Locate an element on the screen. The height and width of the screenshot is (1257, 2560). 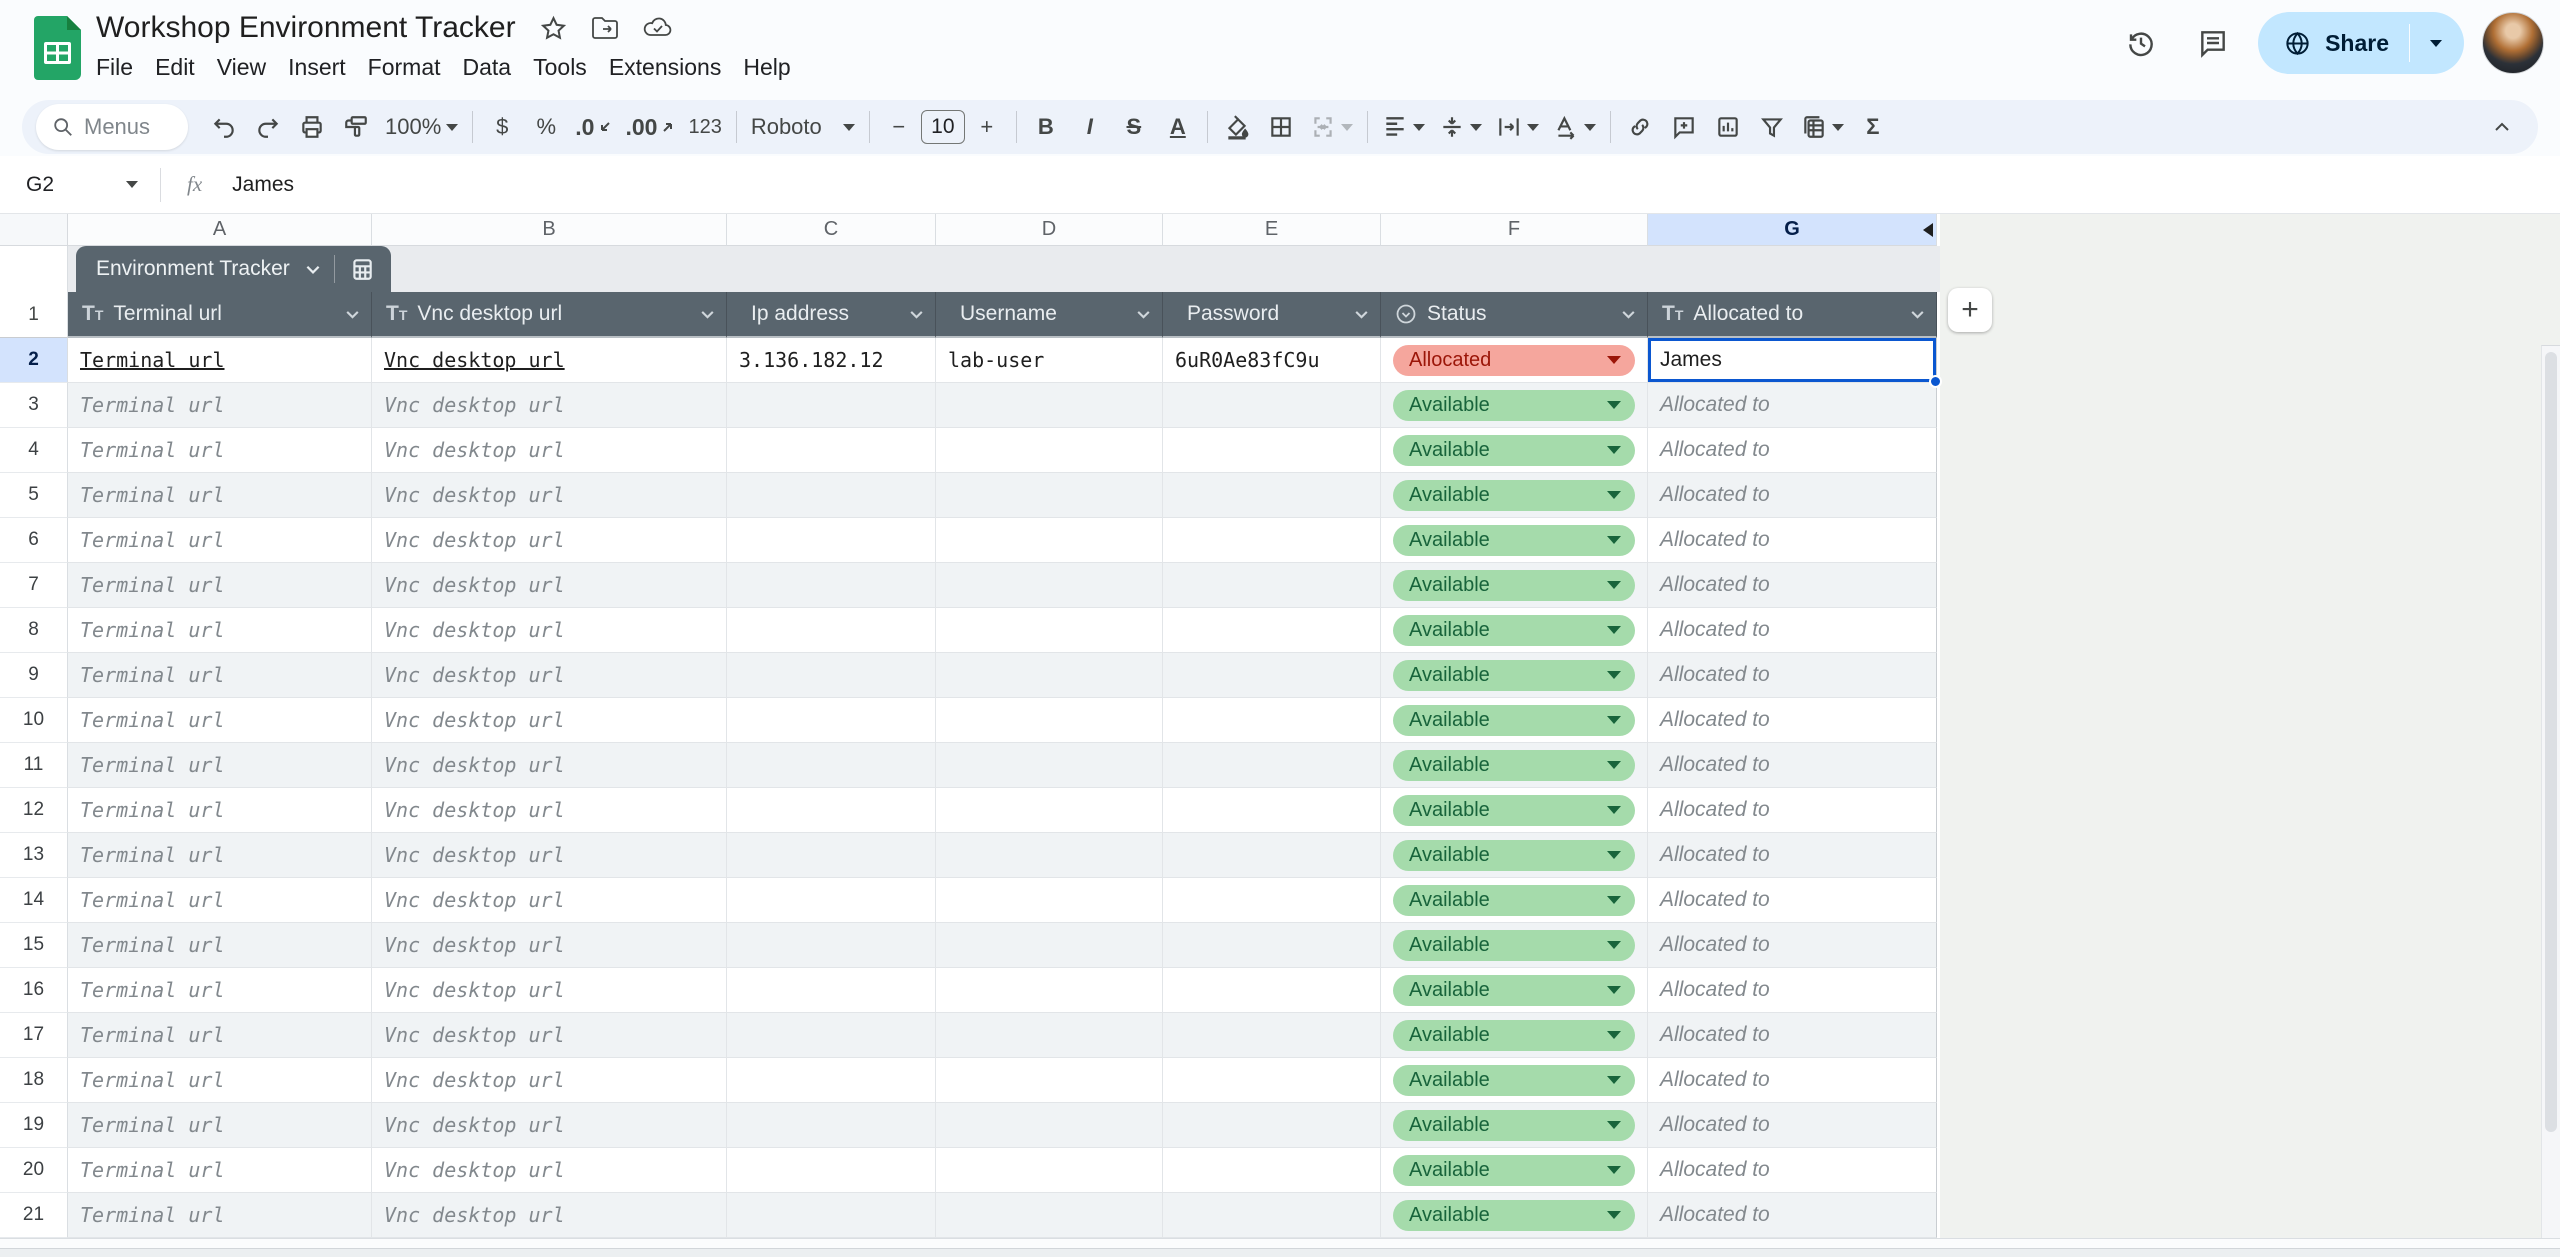
row-header-19: 19 is located at coordinates (34, 1125).